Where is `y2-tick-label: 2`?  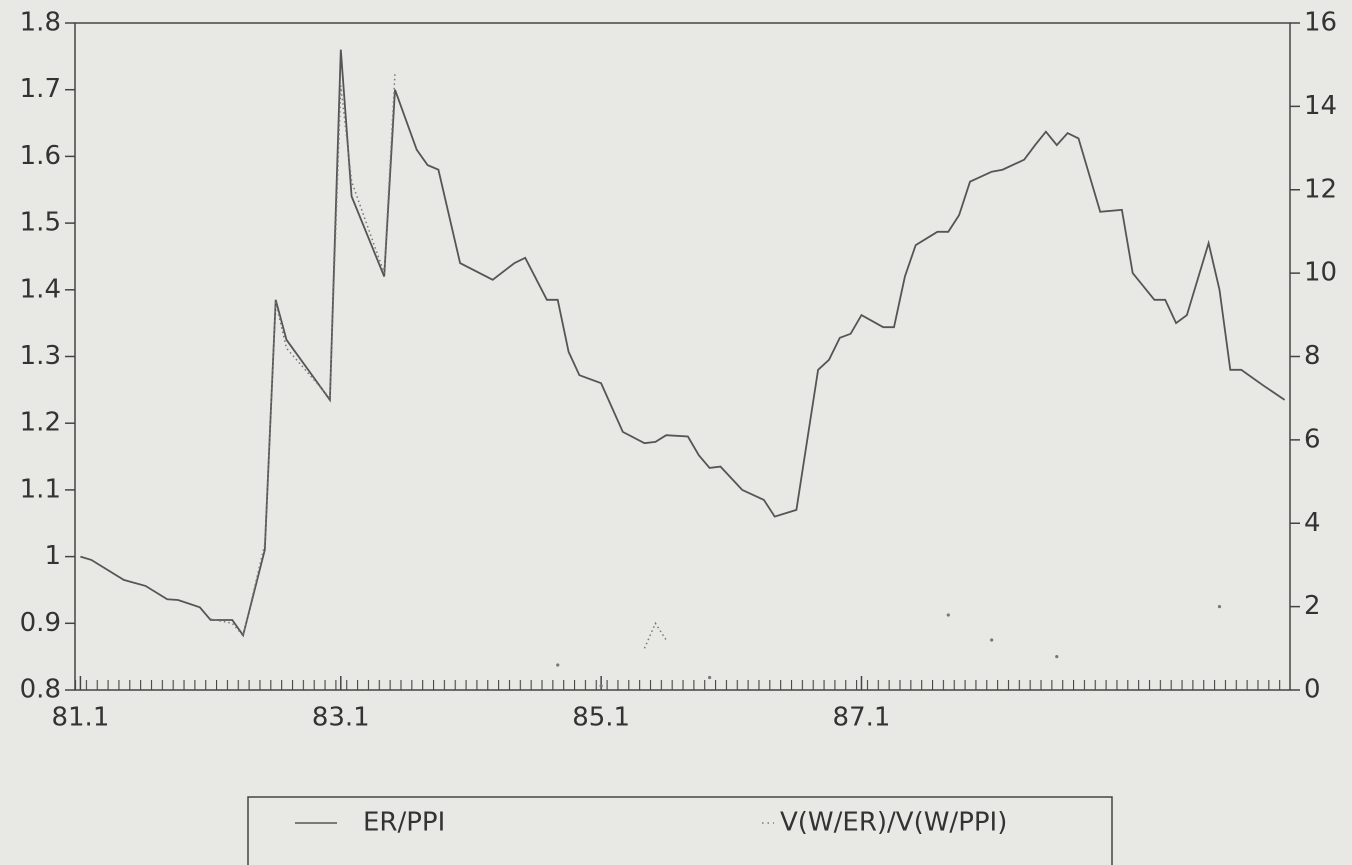
y2-tick-label: 2 is located at coordinates (1312, 606).